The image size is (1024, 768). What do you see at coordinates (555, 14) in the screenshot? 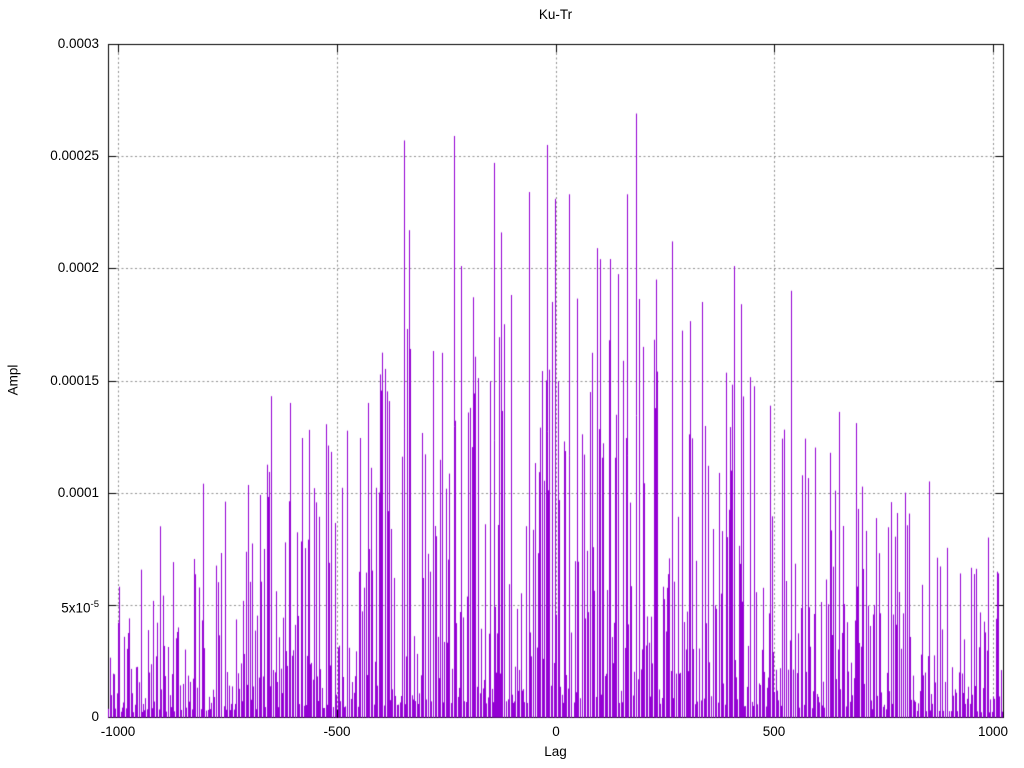
I see `plot-title: Ku-Tr` at bounding box center [555, 14].